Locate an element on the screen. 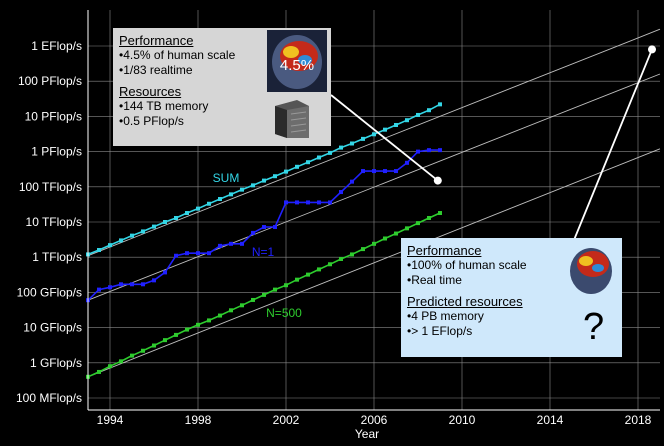 The image size is (664, 446). current-performance-title: Performance is located at coordinates (156, 40).